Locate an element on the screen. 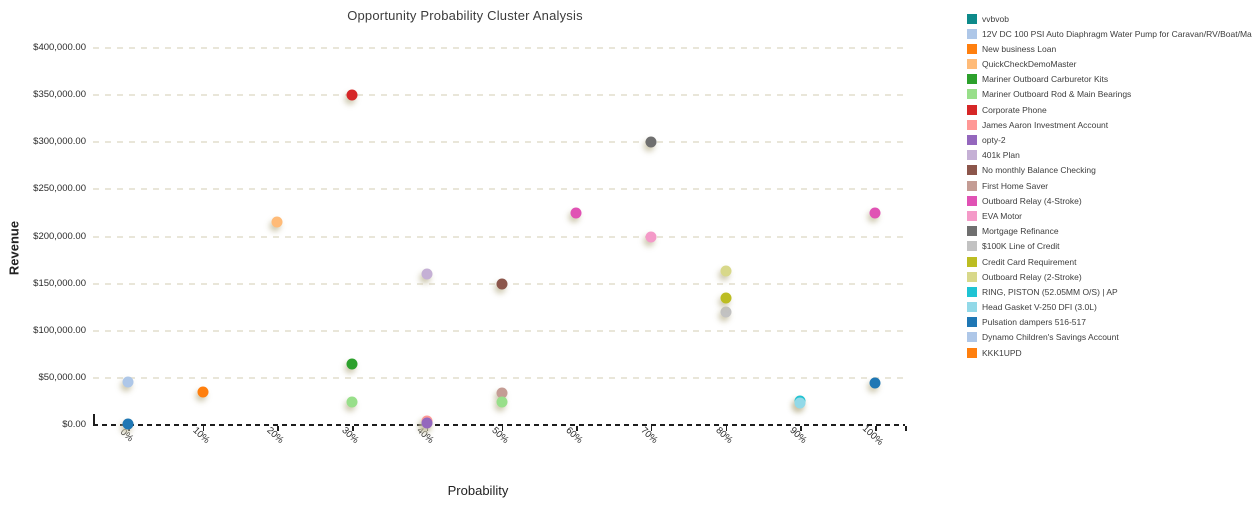 This screenshot has width=1252, height=522. y-tick-label: $200,000.00 is located at coordinates (59, 236).